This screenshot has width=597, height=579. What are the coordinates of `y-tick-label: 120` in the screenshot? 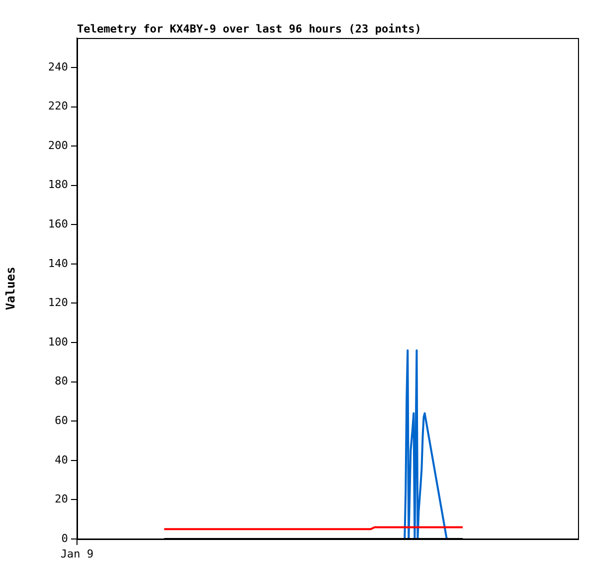 It's located at (58, 303).